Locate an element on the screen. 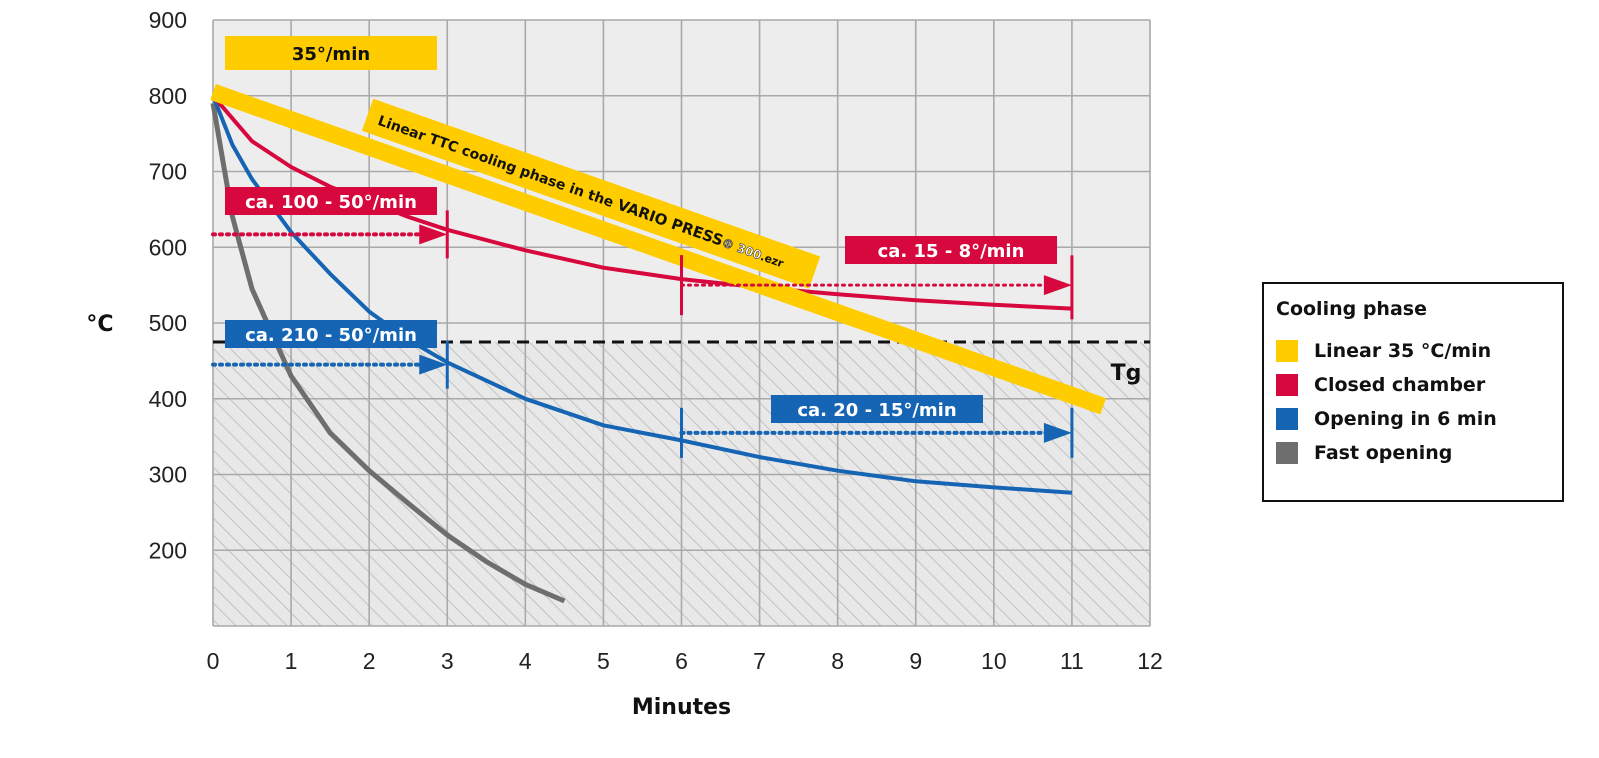 The width and height of the screenshot is (1599, 758). x-tick-label: 0 is located at coordinates (213, 661).